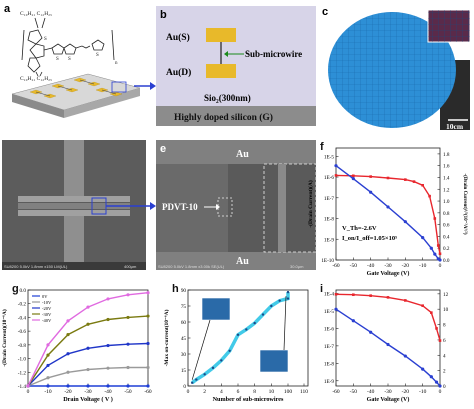 This screenshot has height=409, width=474. What do you see at coordinates (163, 149) in the screenshot?
I see `panel-e-letter: e` at bounding box center [163, 149].